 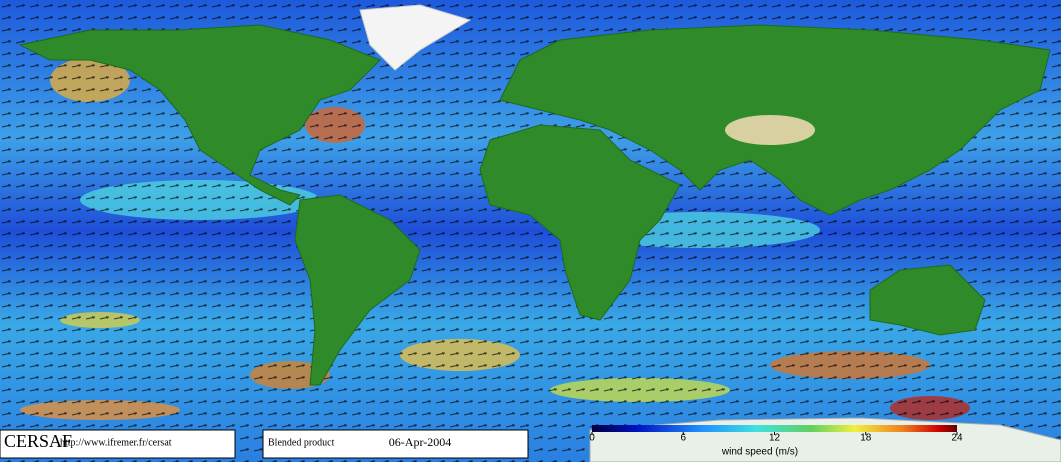 I want to click on colorbar-tick-label: 24, so click(x=957, y=438).